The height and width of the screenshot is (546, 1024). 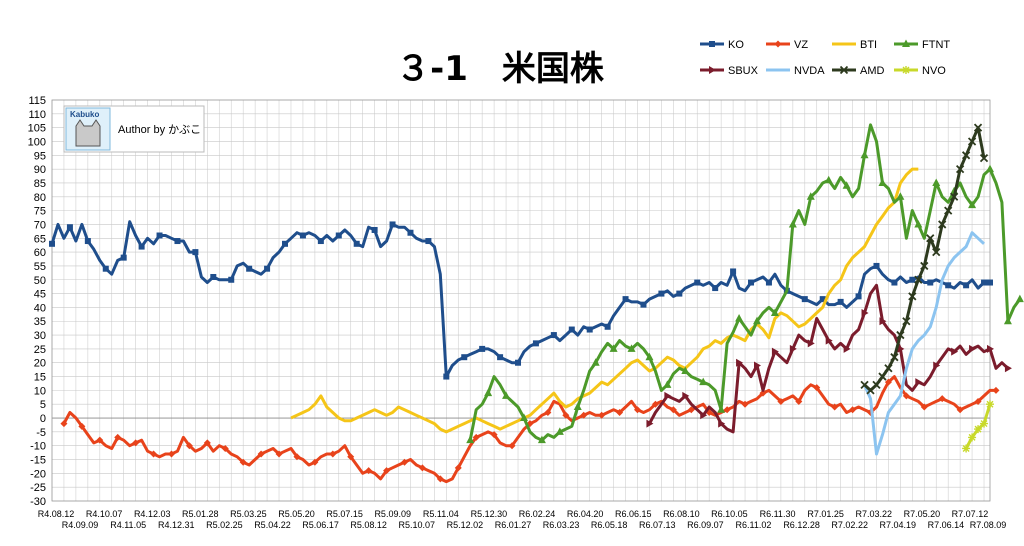 What do you see at coordinates (920, 71) in the screenshot?
I see `legend-item-nvo: NVO` at bounding box center [920, 71].